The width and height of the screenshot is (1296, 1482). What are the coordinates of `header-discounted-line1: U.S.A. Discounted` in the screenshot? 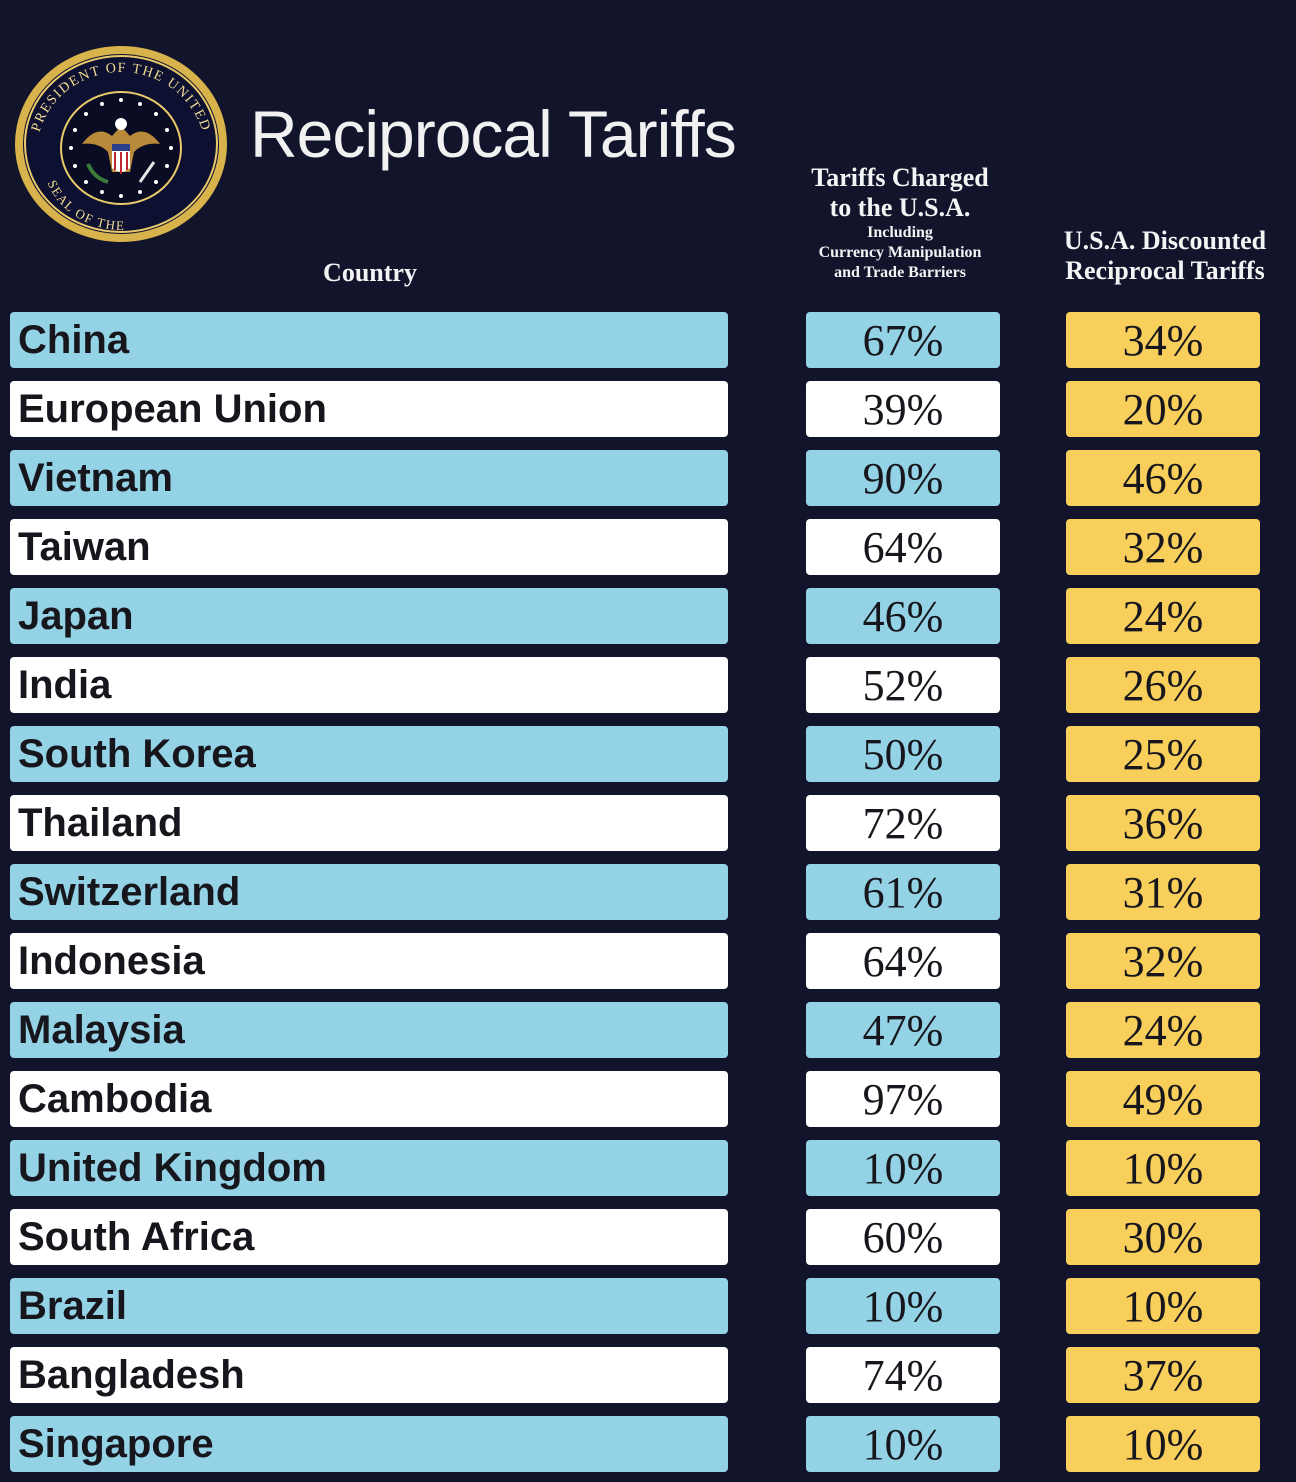 It's located at (1165, 240).